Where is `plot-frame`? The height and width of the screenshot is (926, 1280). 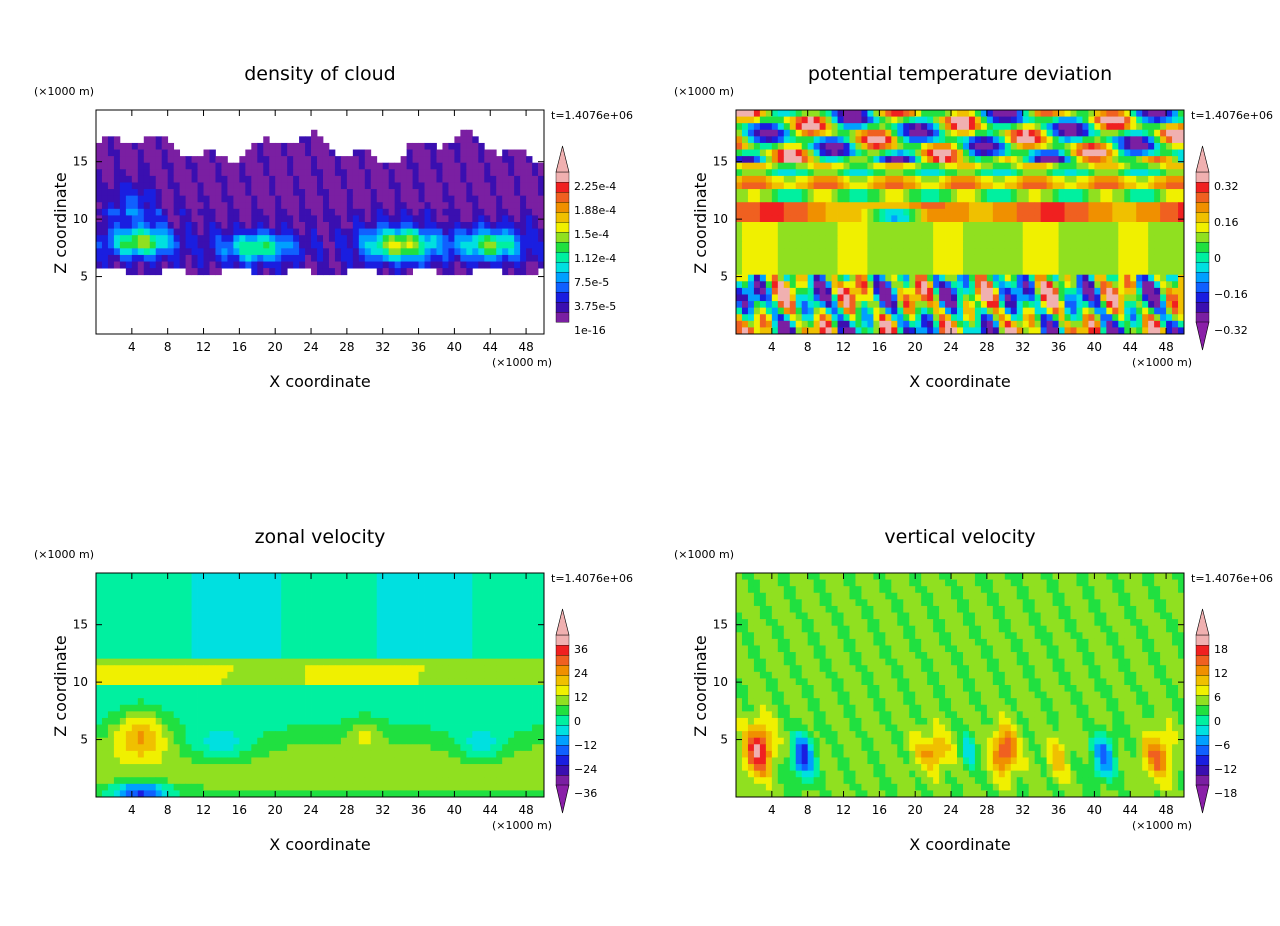 plot-frame is located at coordinates (960, 222).